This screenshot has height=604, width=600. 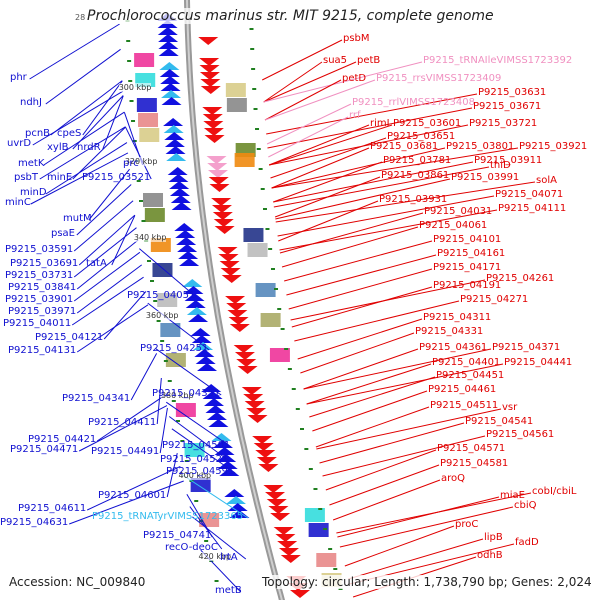 I want to click on left-gene-label: P9215_03591, so click(x=39, y=249).